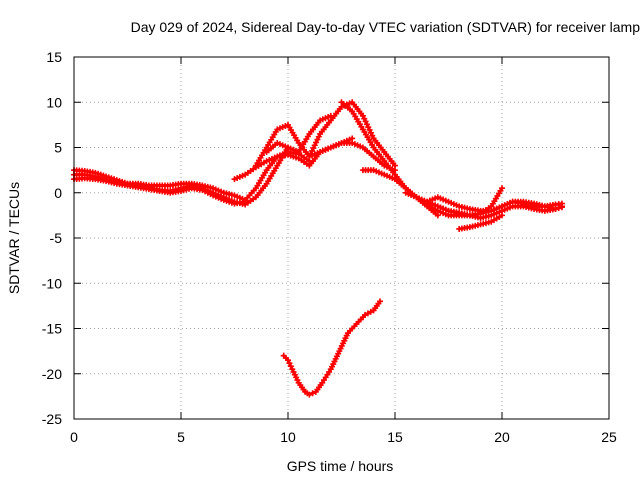 The height and width of the screenshot is (480, 640). What do you see at coordinates (58, 193) in the screenshot?
I see `y-tick-label: 0` at bounding box center [58, 193].